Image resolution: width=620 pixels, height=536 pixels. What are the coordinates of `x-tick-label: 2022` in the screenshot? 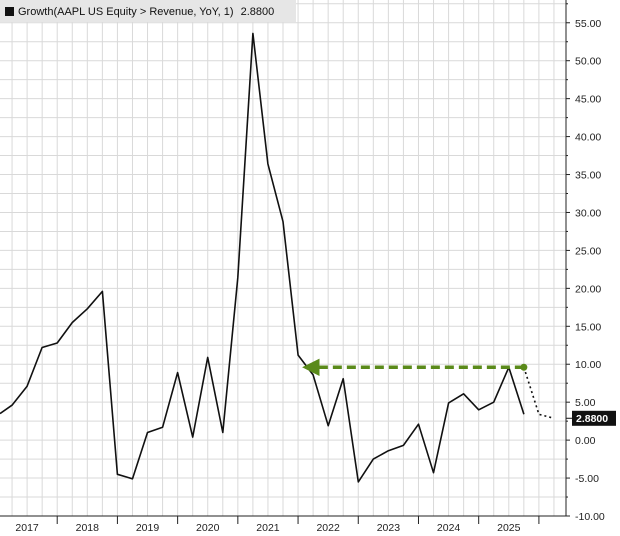 It's located at (328, 528).